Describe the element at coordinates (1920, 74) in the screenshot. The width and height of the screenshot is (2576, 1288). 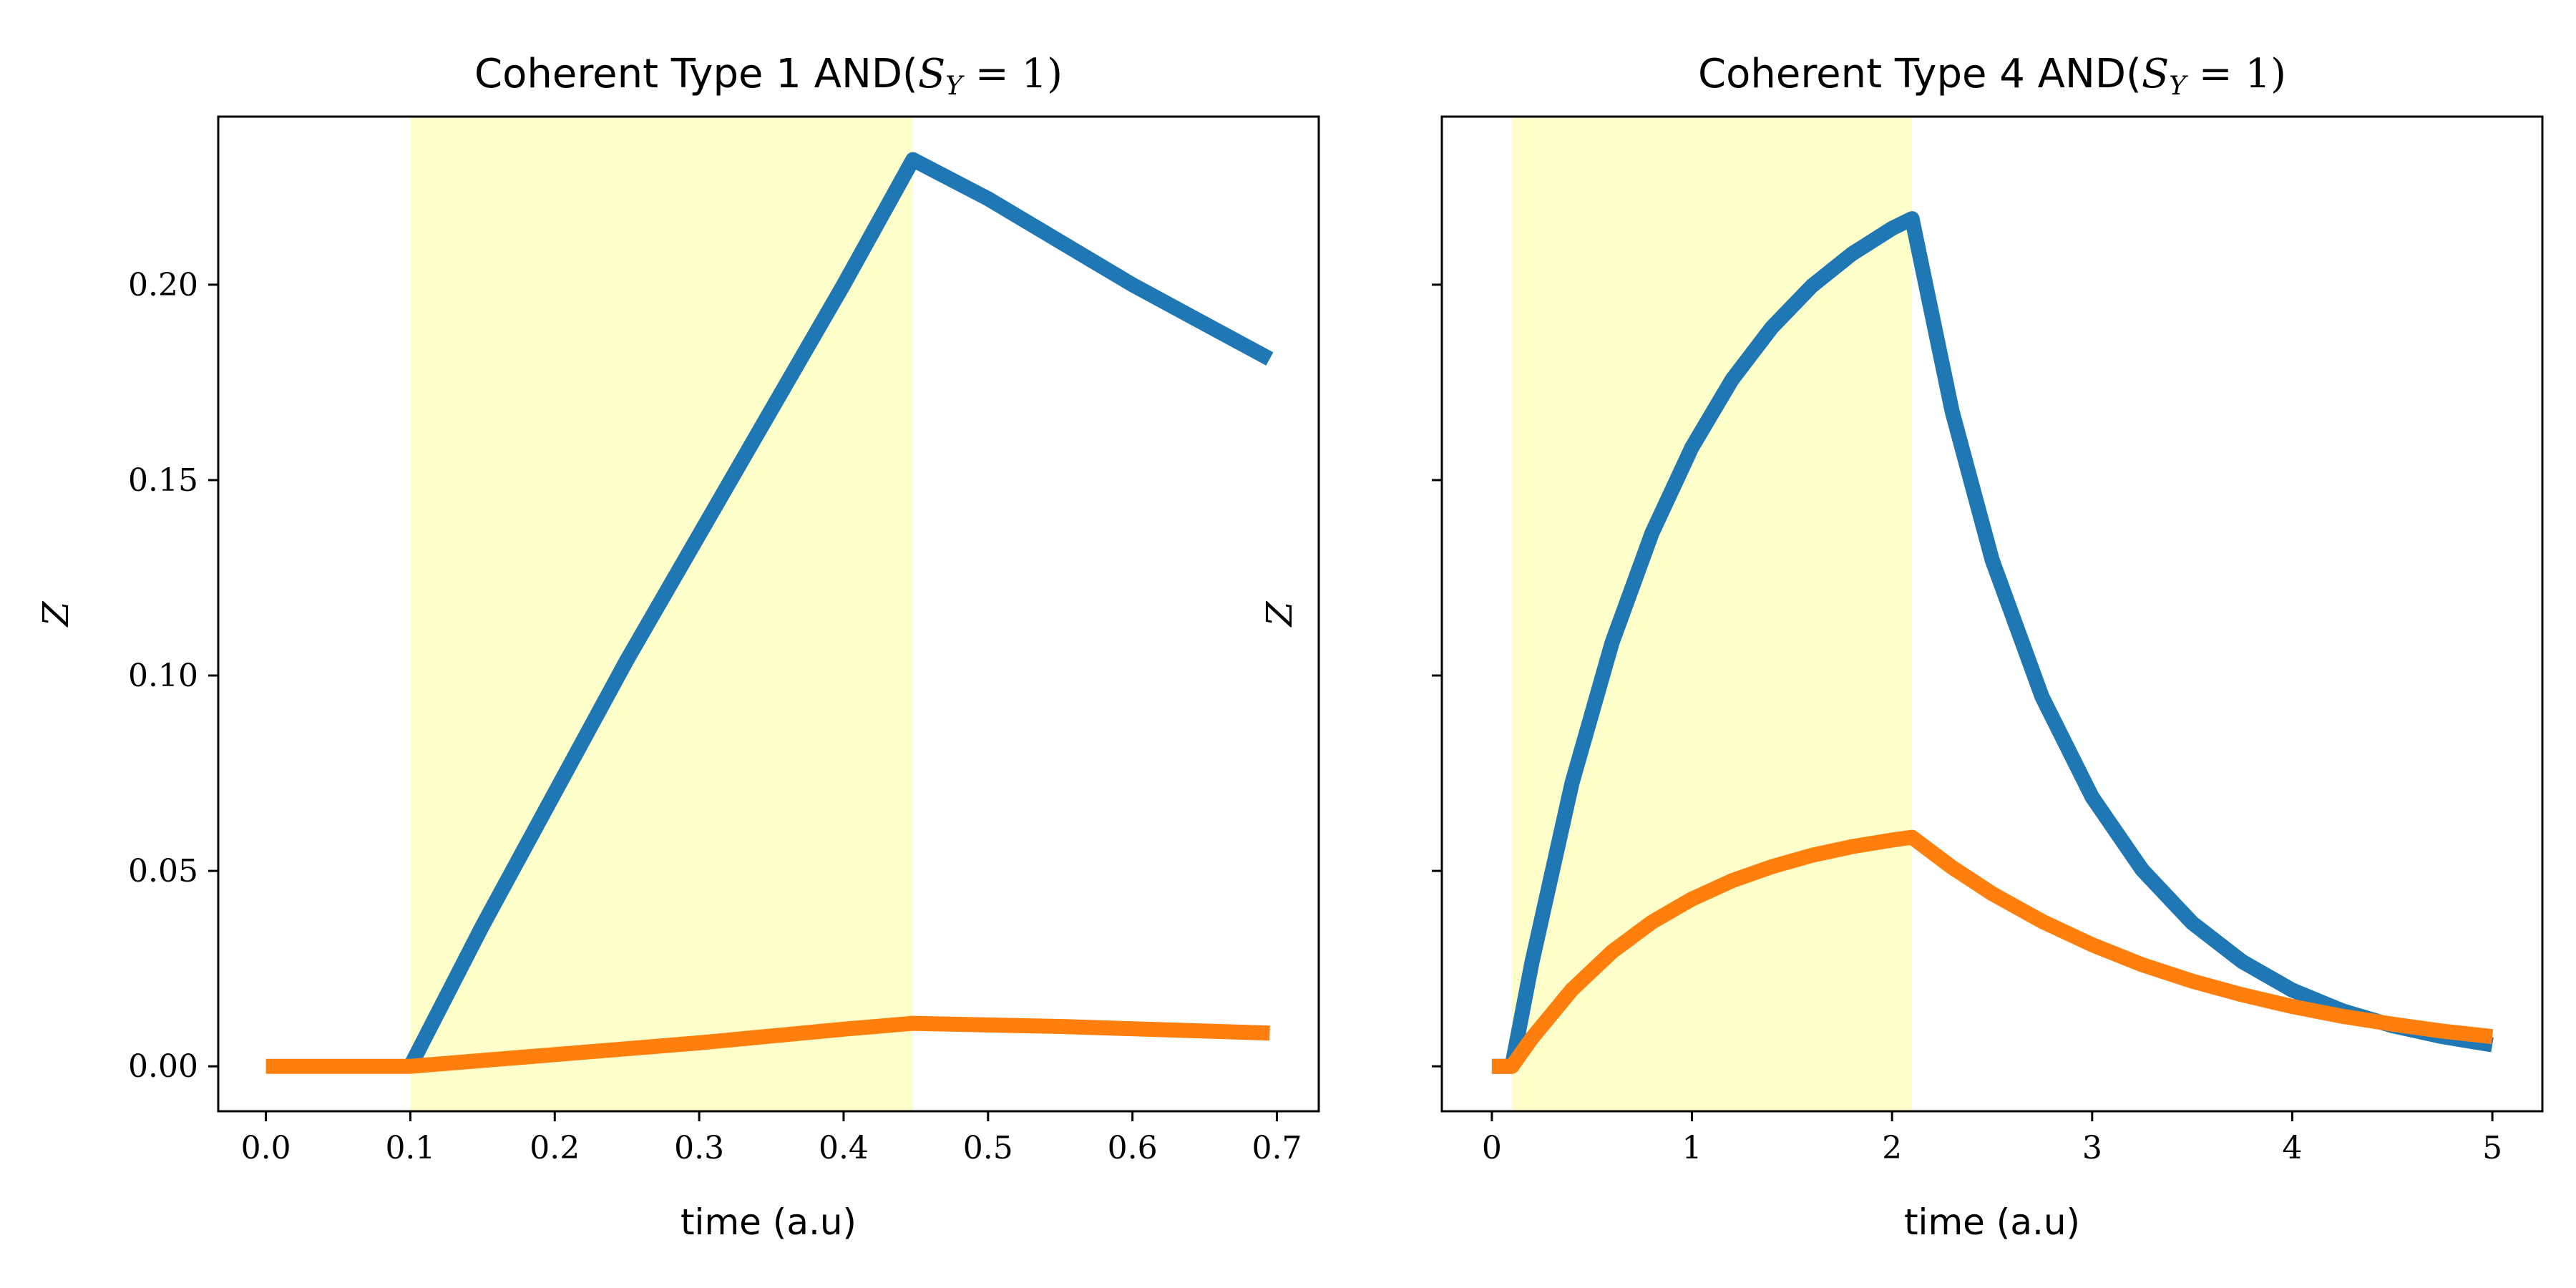
I see `right-title-text: Coherent Type 4 AND(` at that location.